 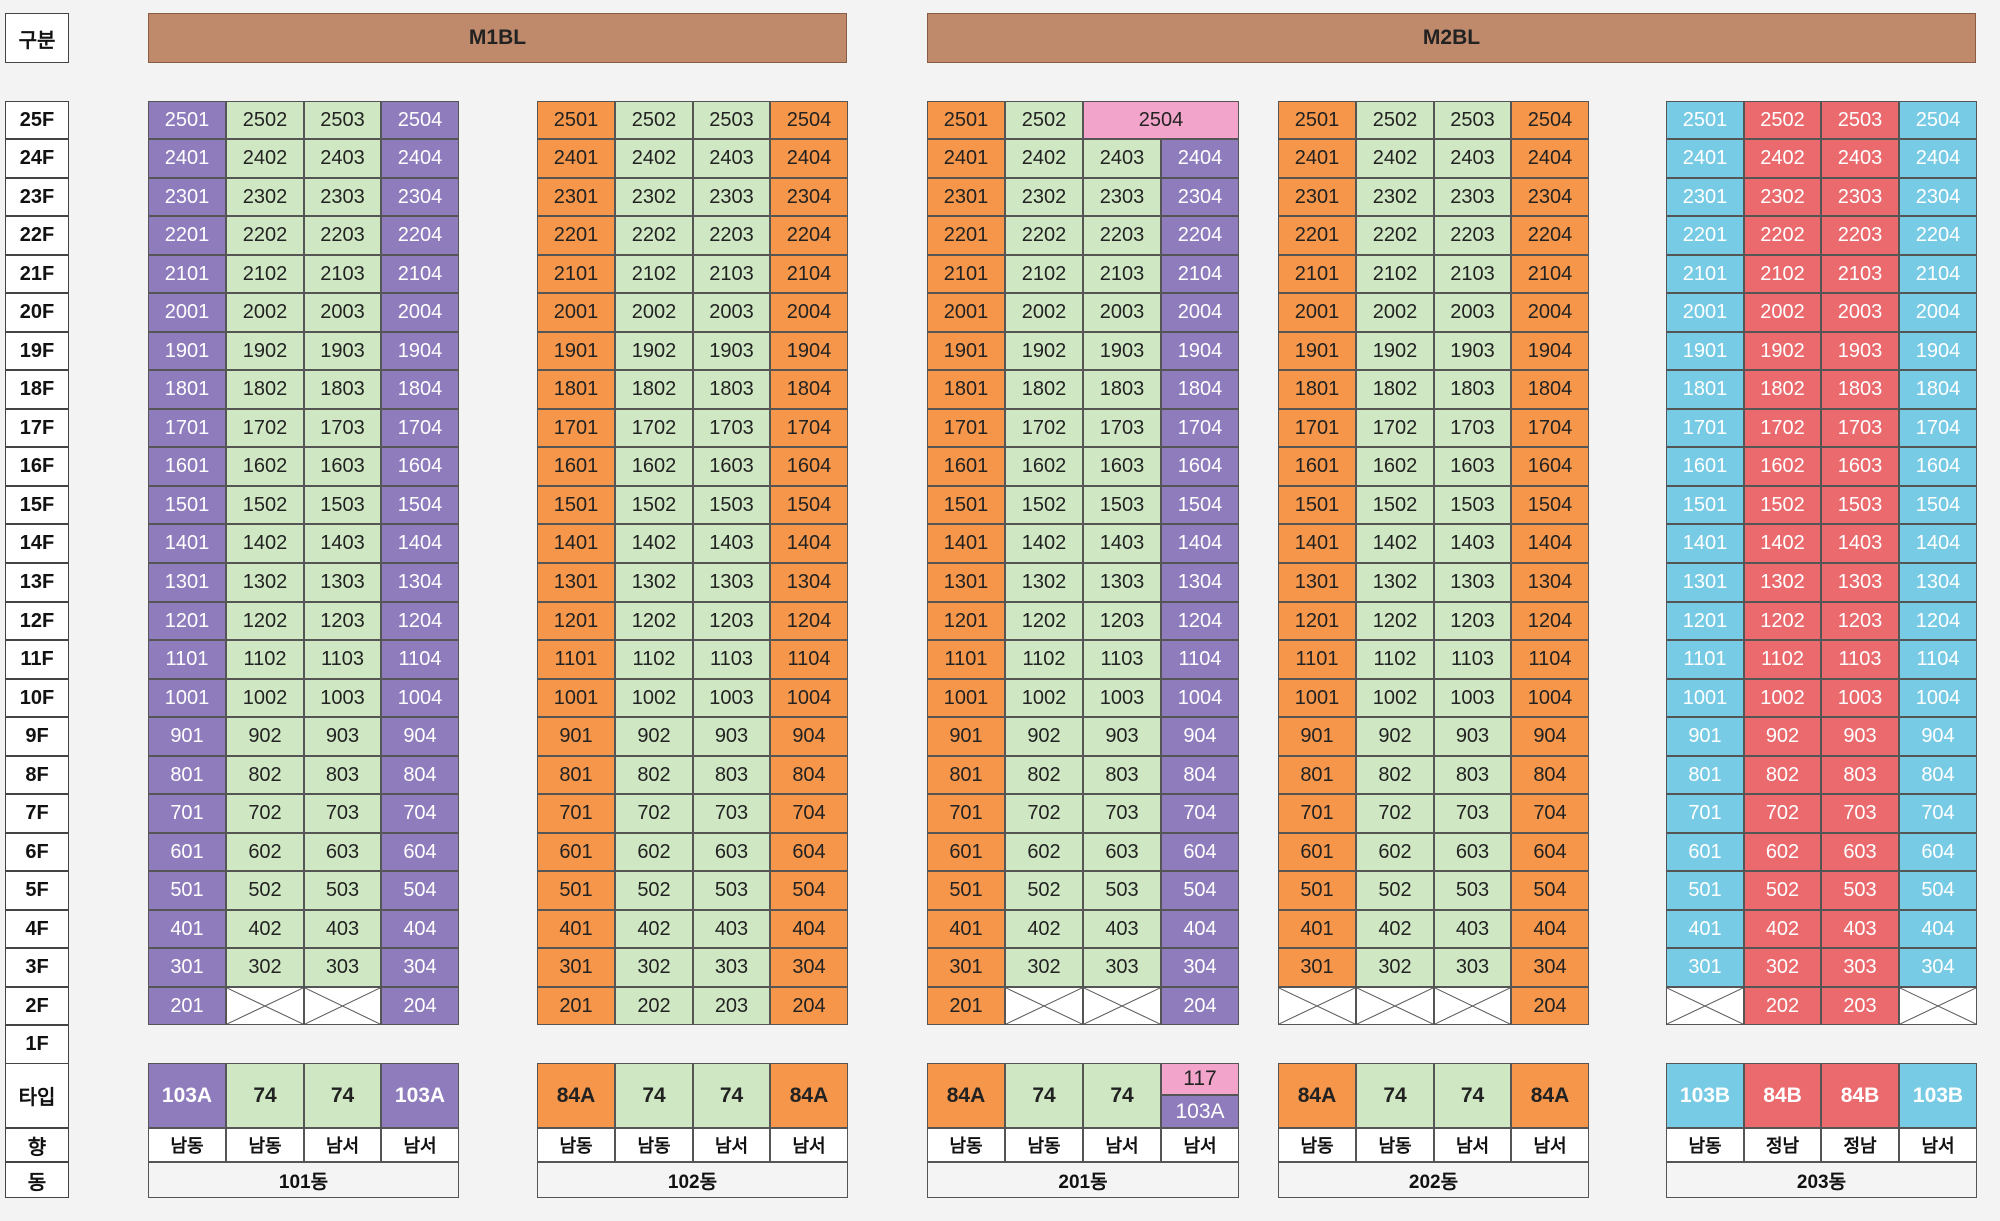 What do you see at coordinates (1782, 582) in the screenshot?
I see `unit-cell: 1302` at bounding box center [1782, 582].